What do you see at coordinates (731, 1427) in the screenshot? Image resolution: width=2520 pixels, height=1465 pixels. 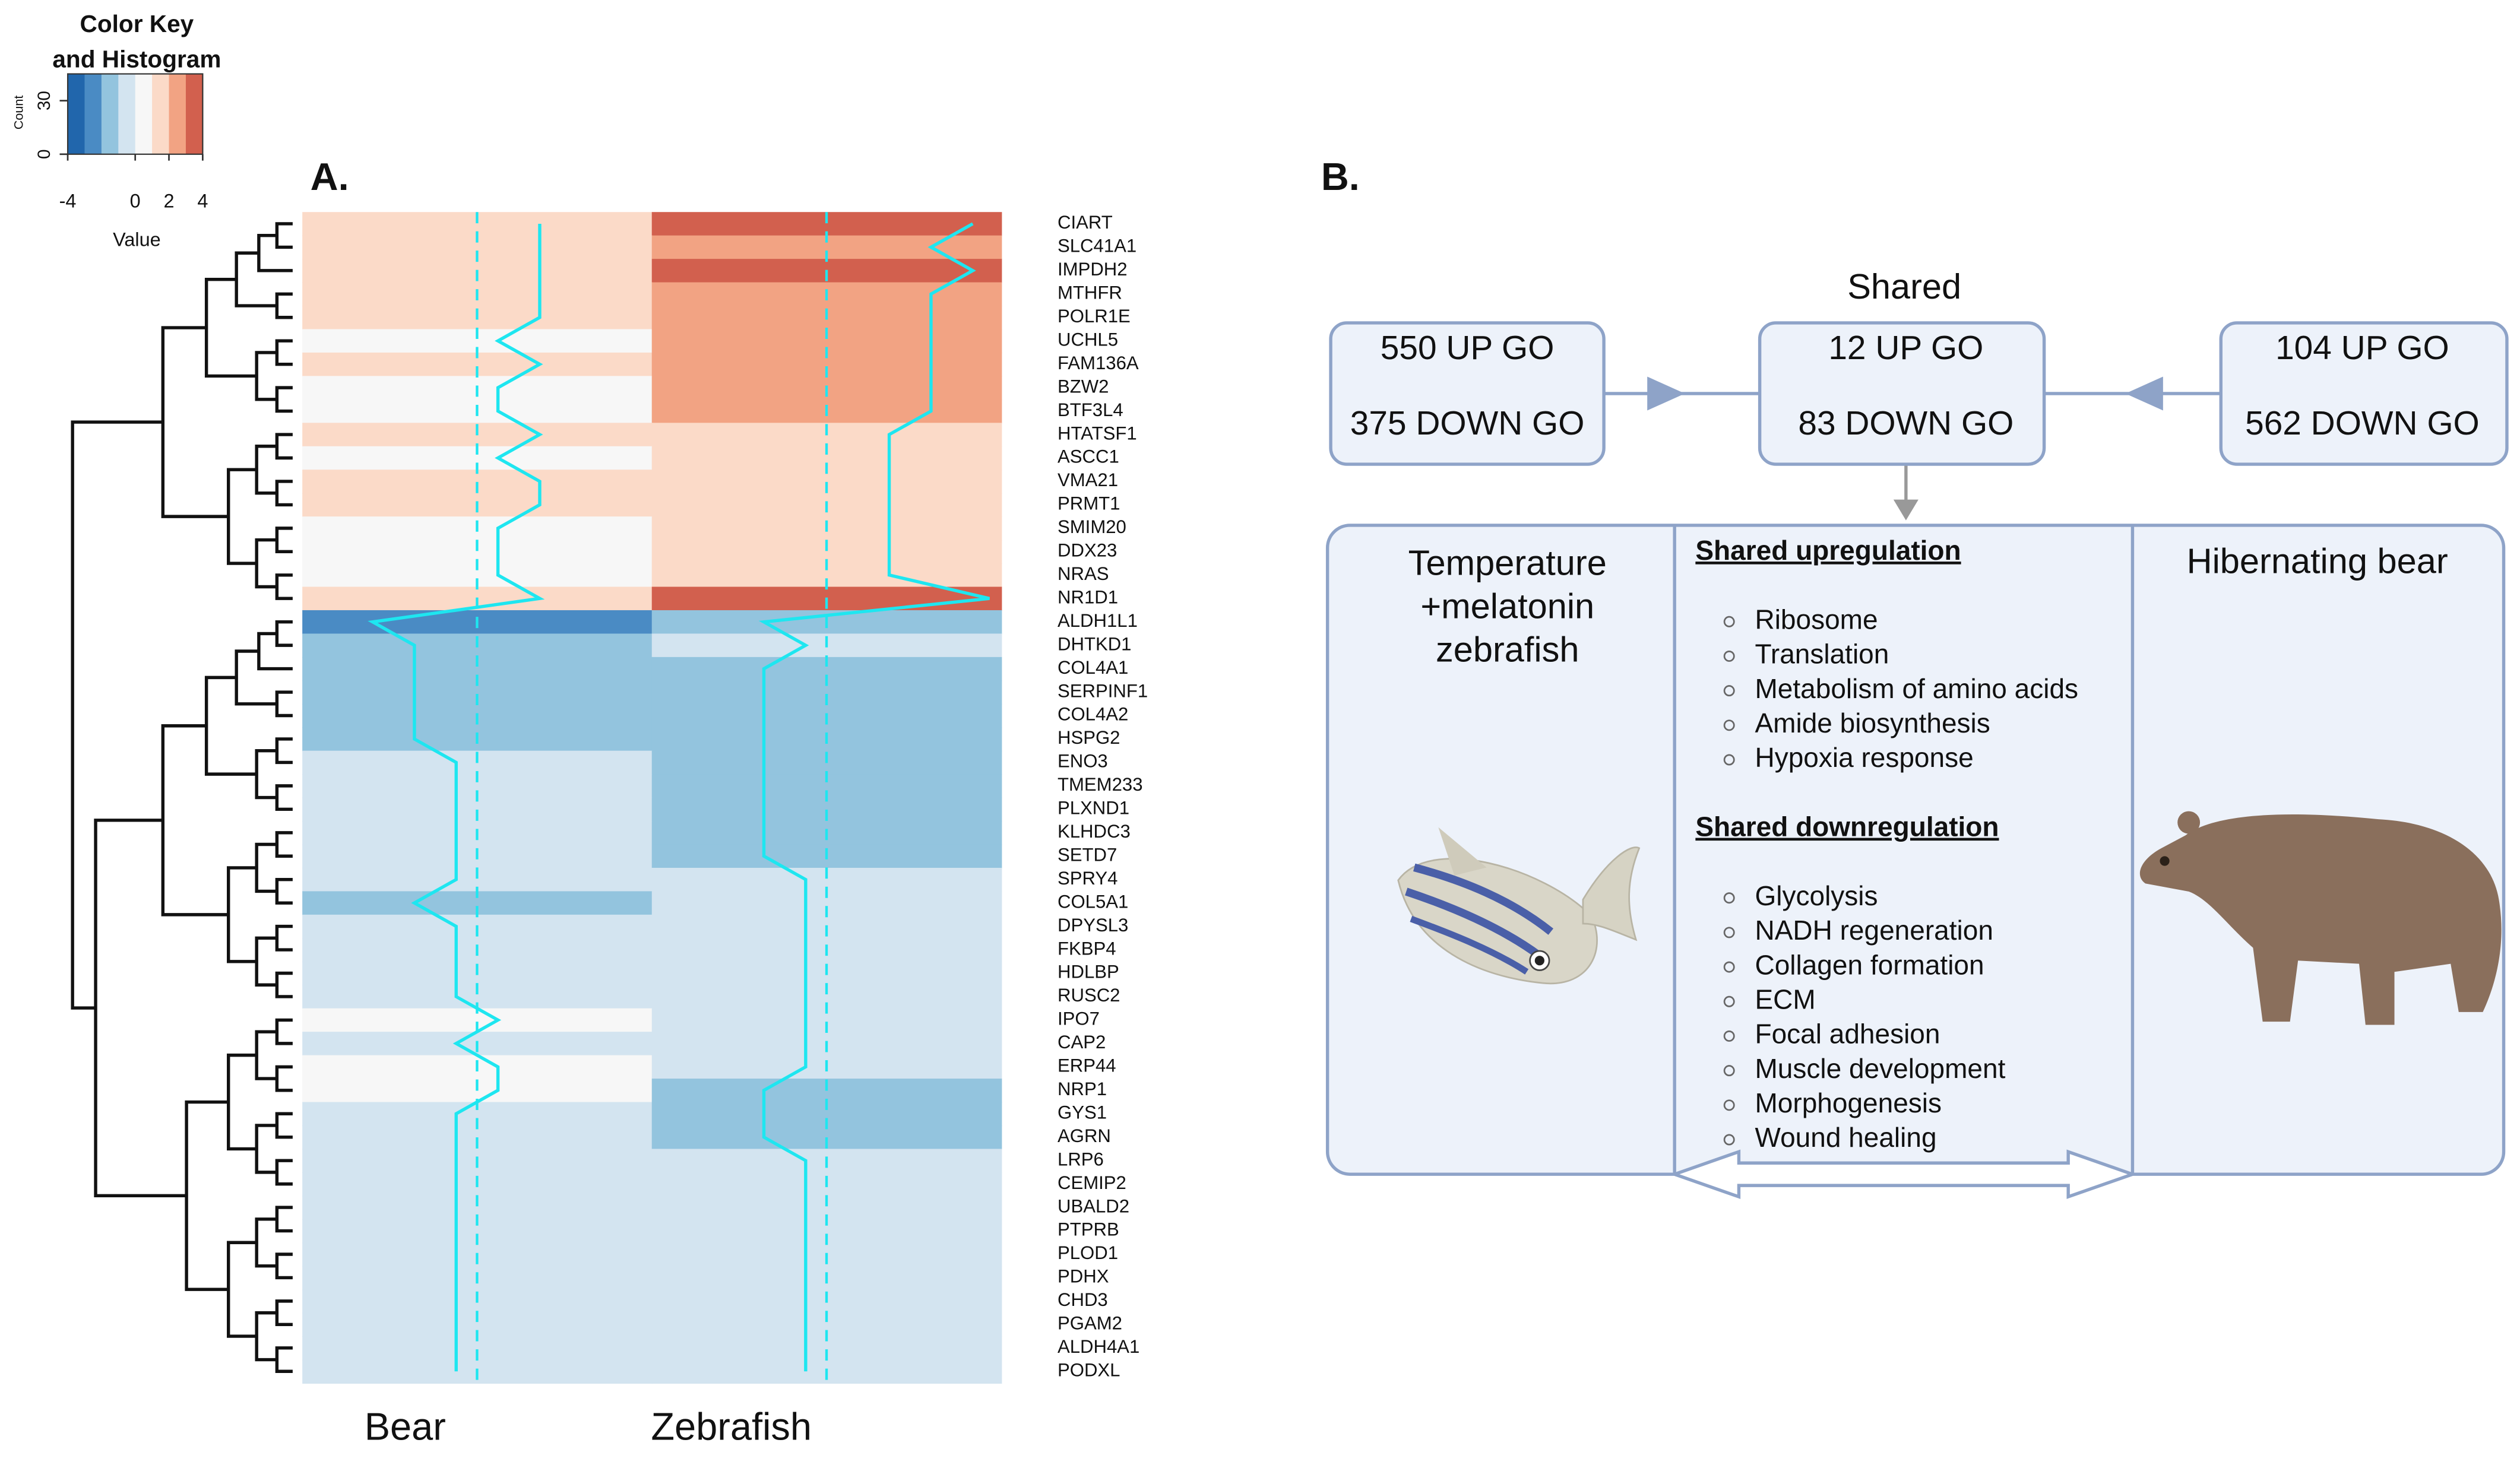 I see `column-label: Zebrafish` at bounding box center [731, 1427].